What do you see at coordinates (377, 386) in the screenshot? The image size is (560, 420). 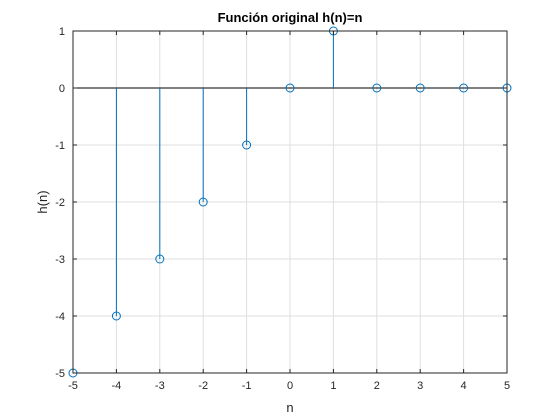 I see `x-tick-label: 2` at bounding box center [377, 386].